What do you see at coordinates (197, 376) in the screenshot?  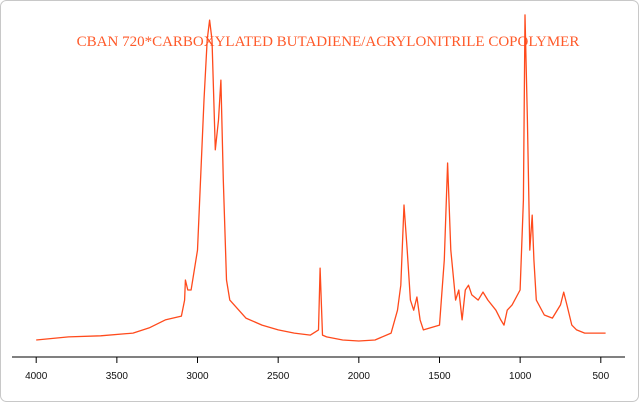 I see `x-tick-label: 3000` at bounding box center [197, 376].